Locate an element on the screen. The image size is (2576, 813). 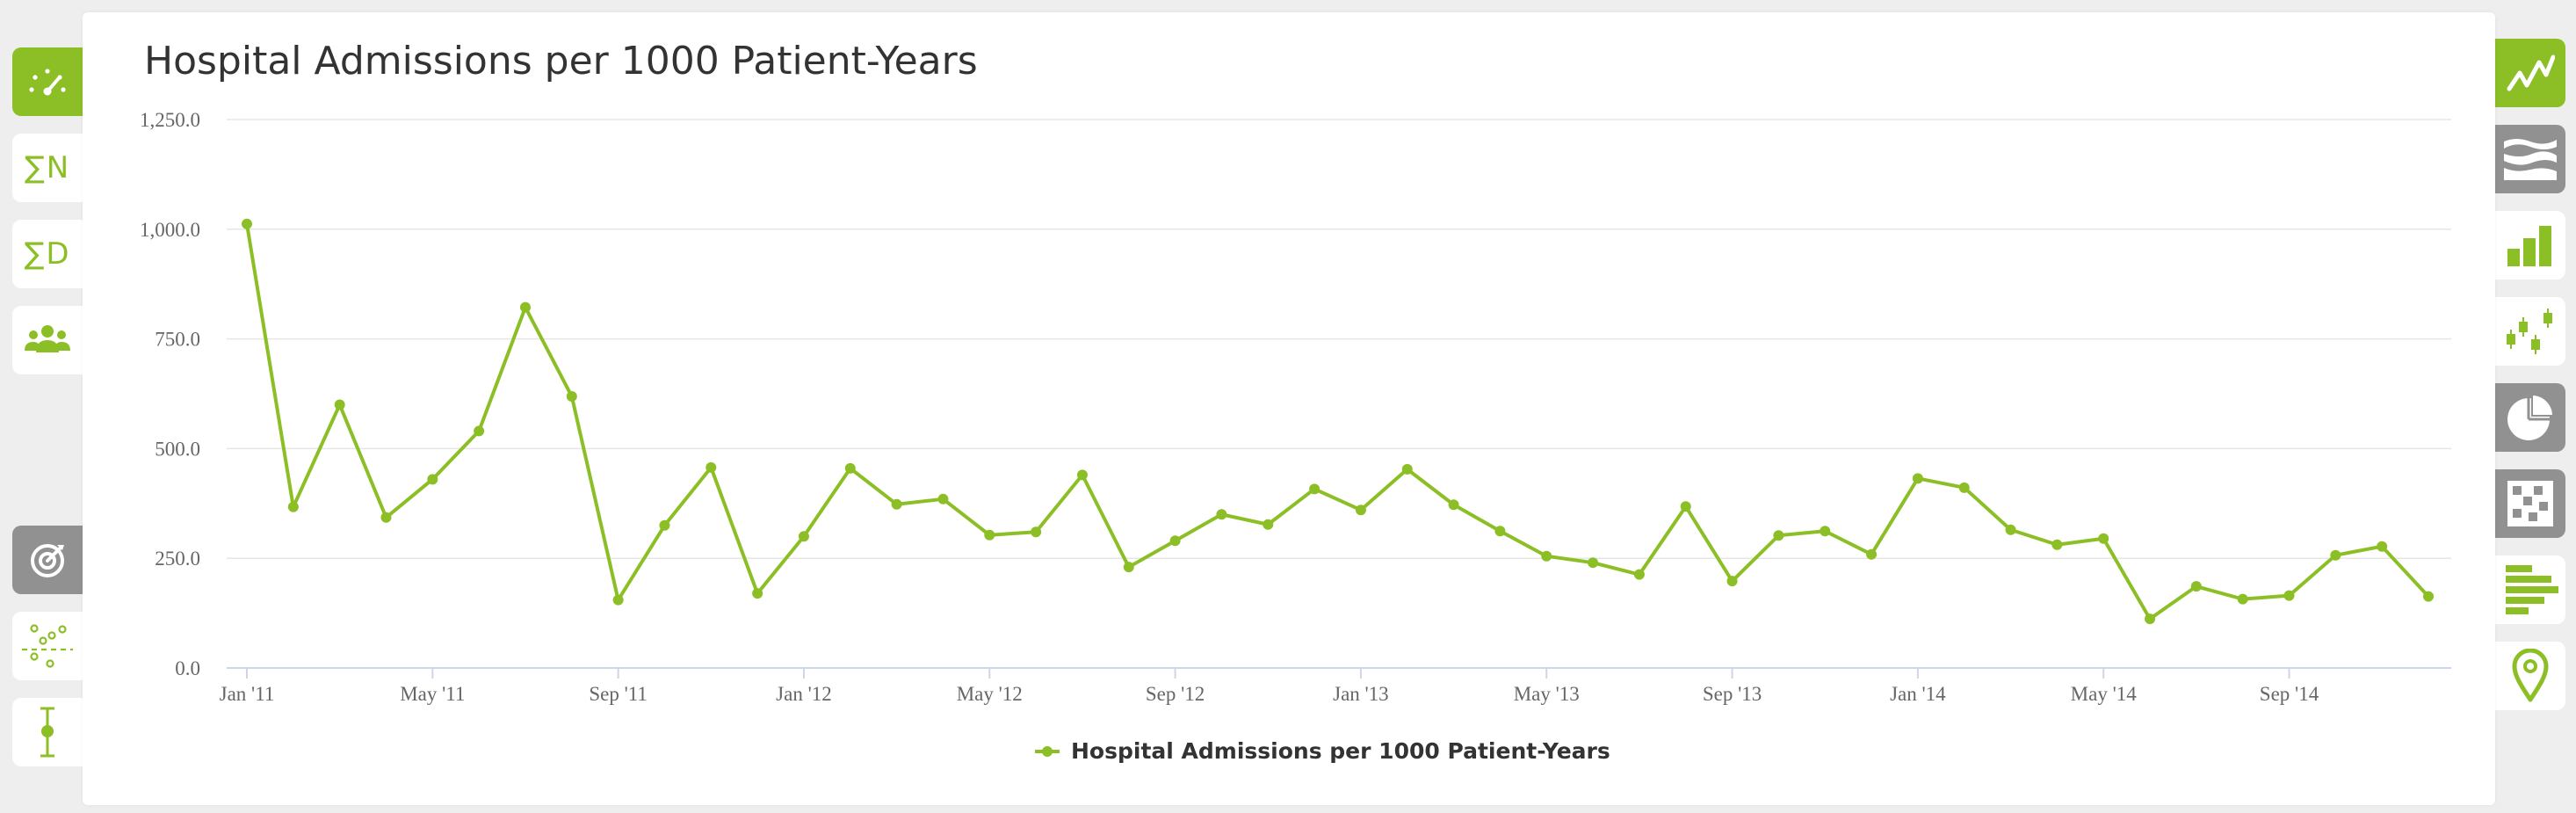
map-pin-icon is located at coordinates (2530, 675).